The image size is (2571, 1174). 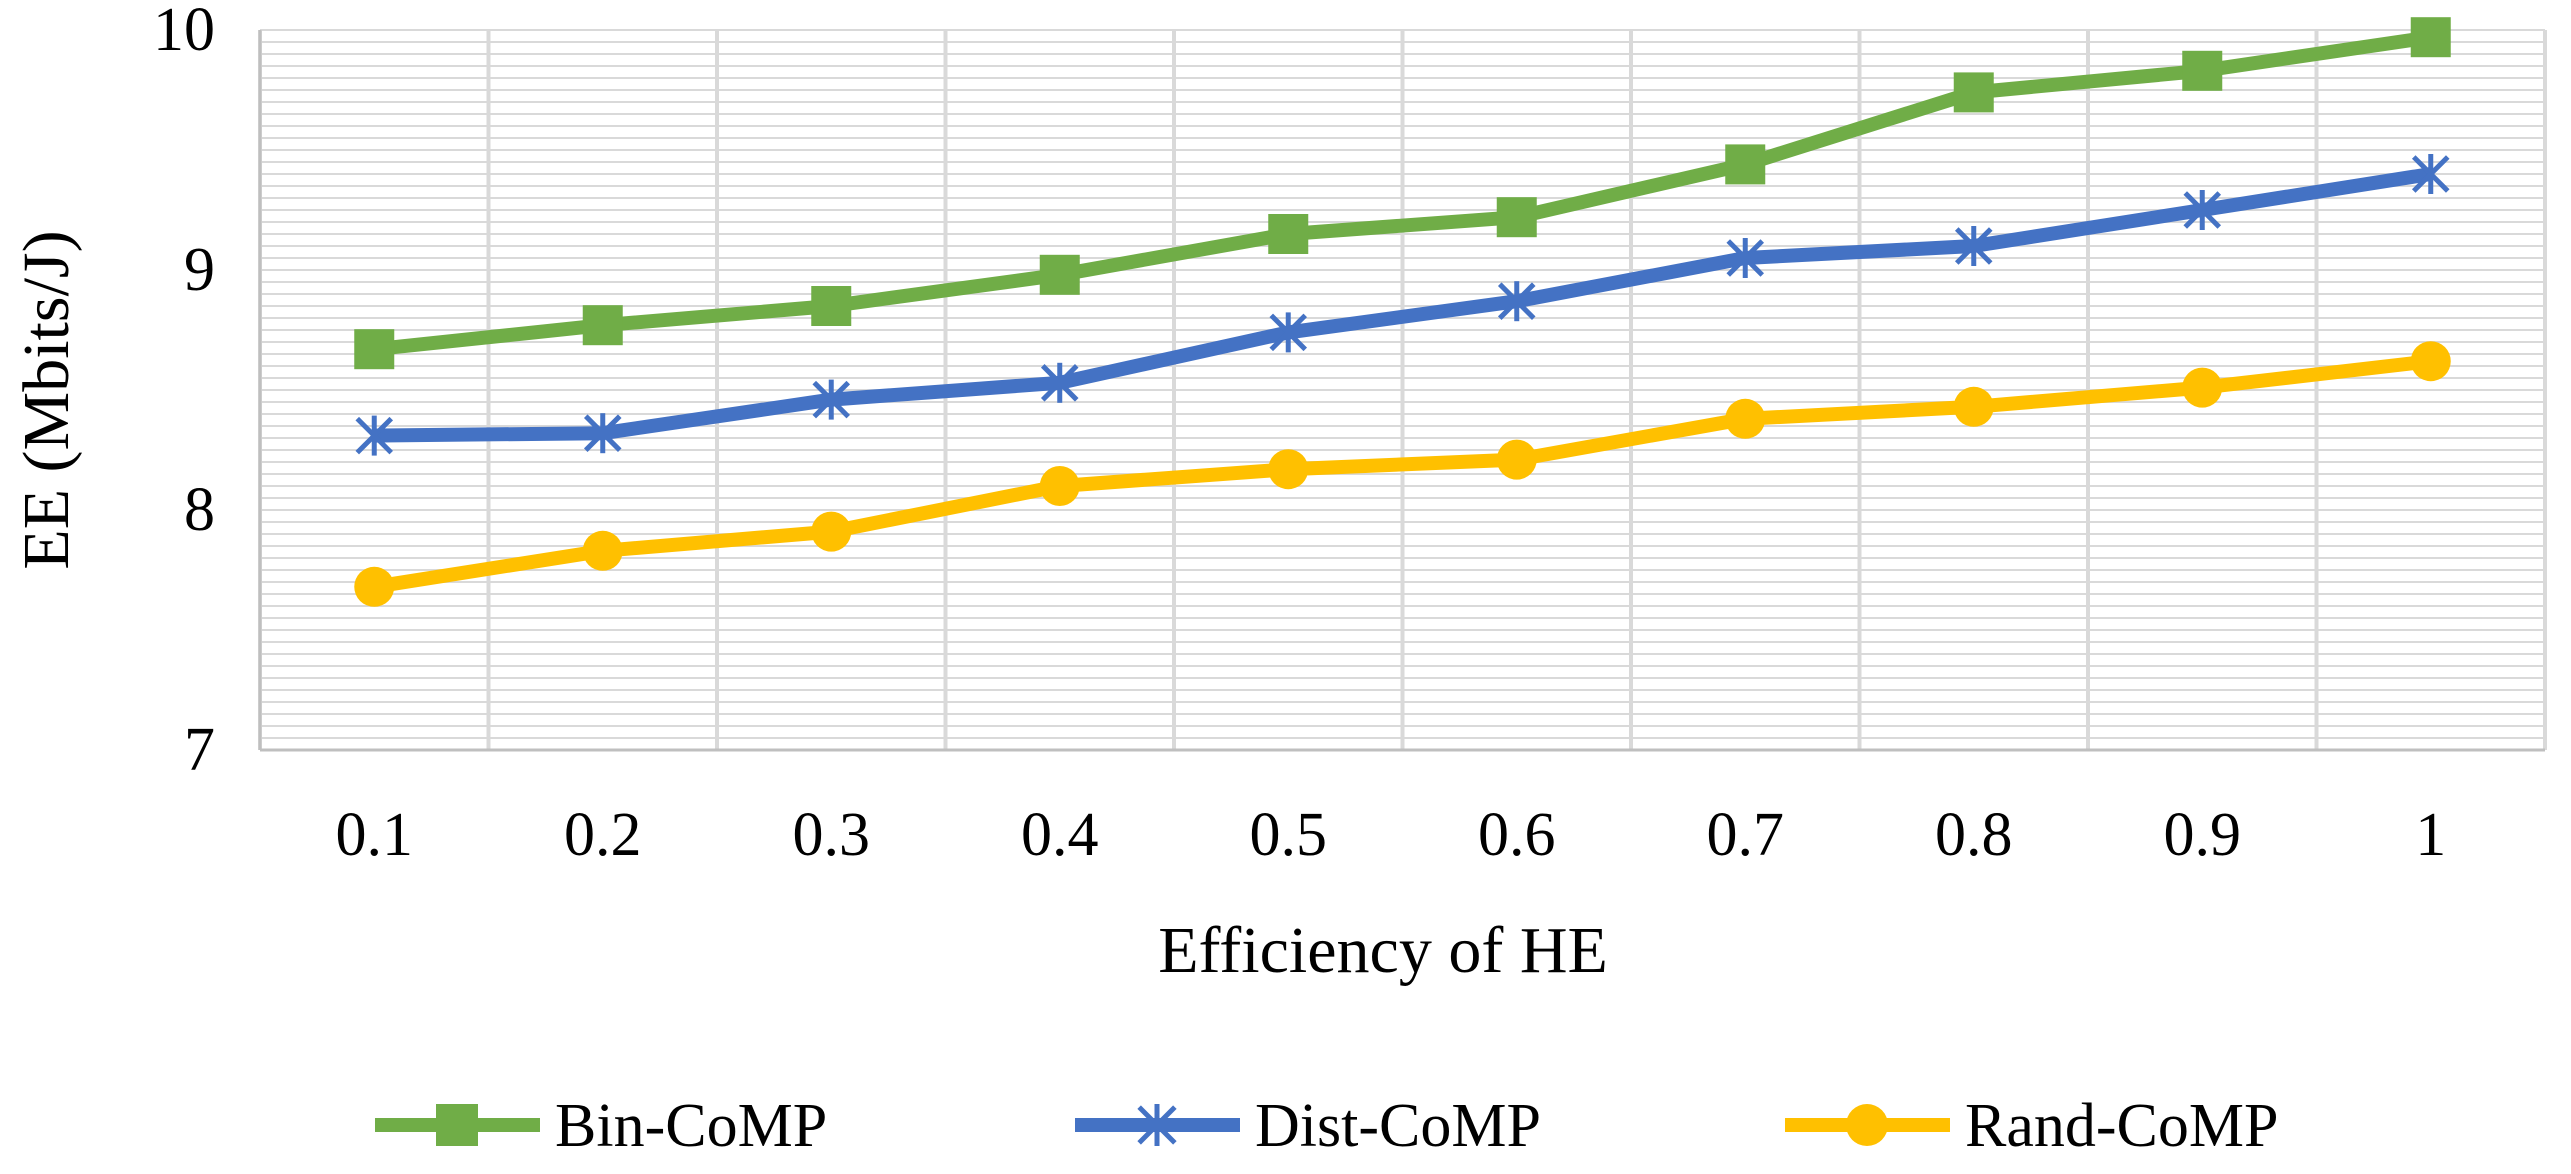 What do you see at coordinates (1398, 1126) in the screenshot?
I see `legend-label: Dist-CoMP` at bounding box center [1398, 1126].